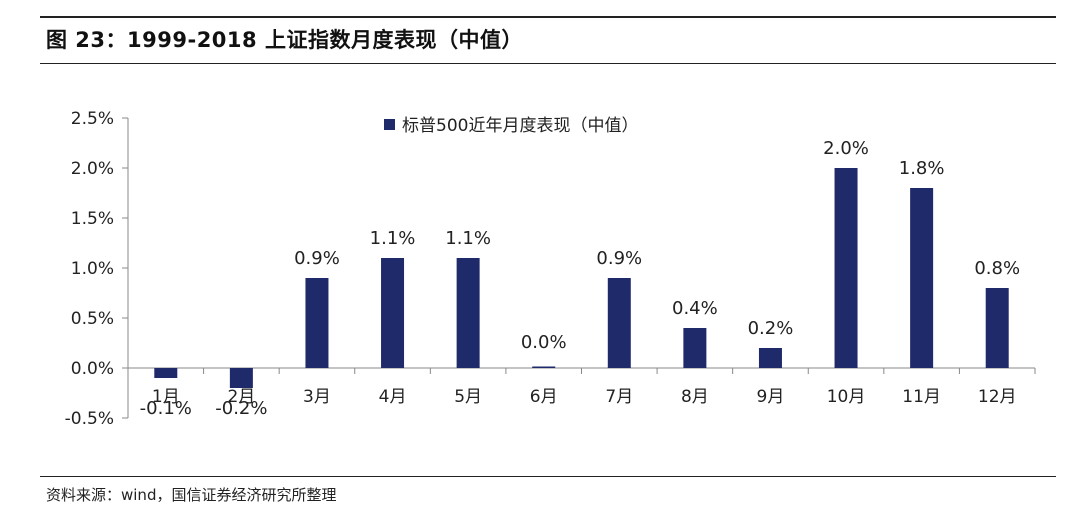 This screenshot has width=1080, height=521. What do you see at coordinates (393, 397) in the screenshot?
I see `x-tick-label: 4月` at bounding box center [393, 397].